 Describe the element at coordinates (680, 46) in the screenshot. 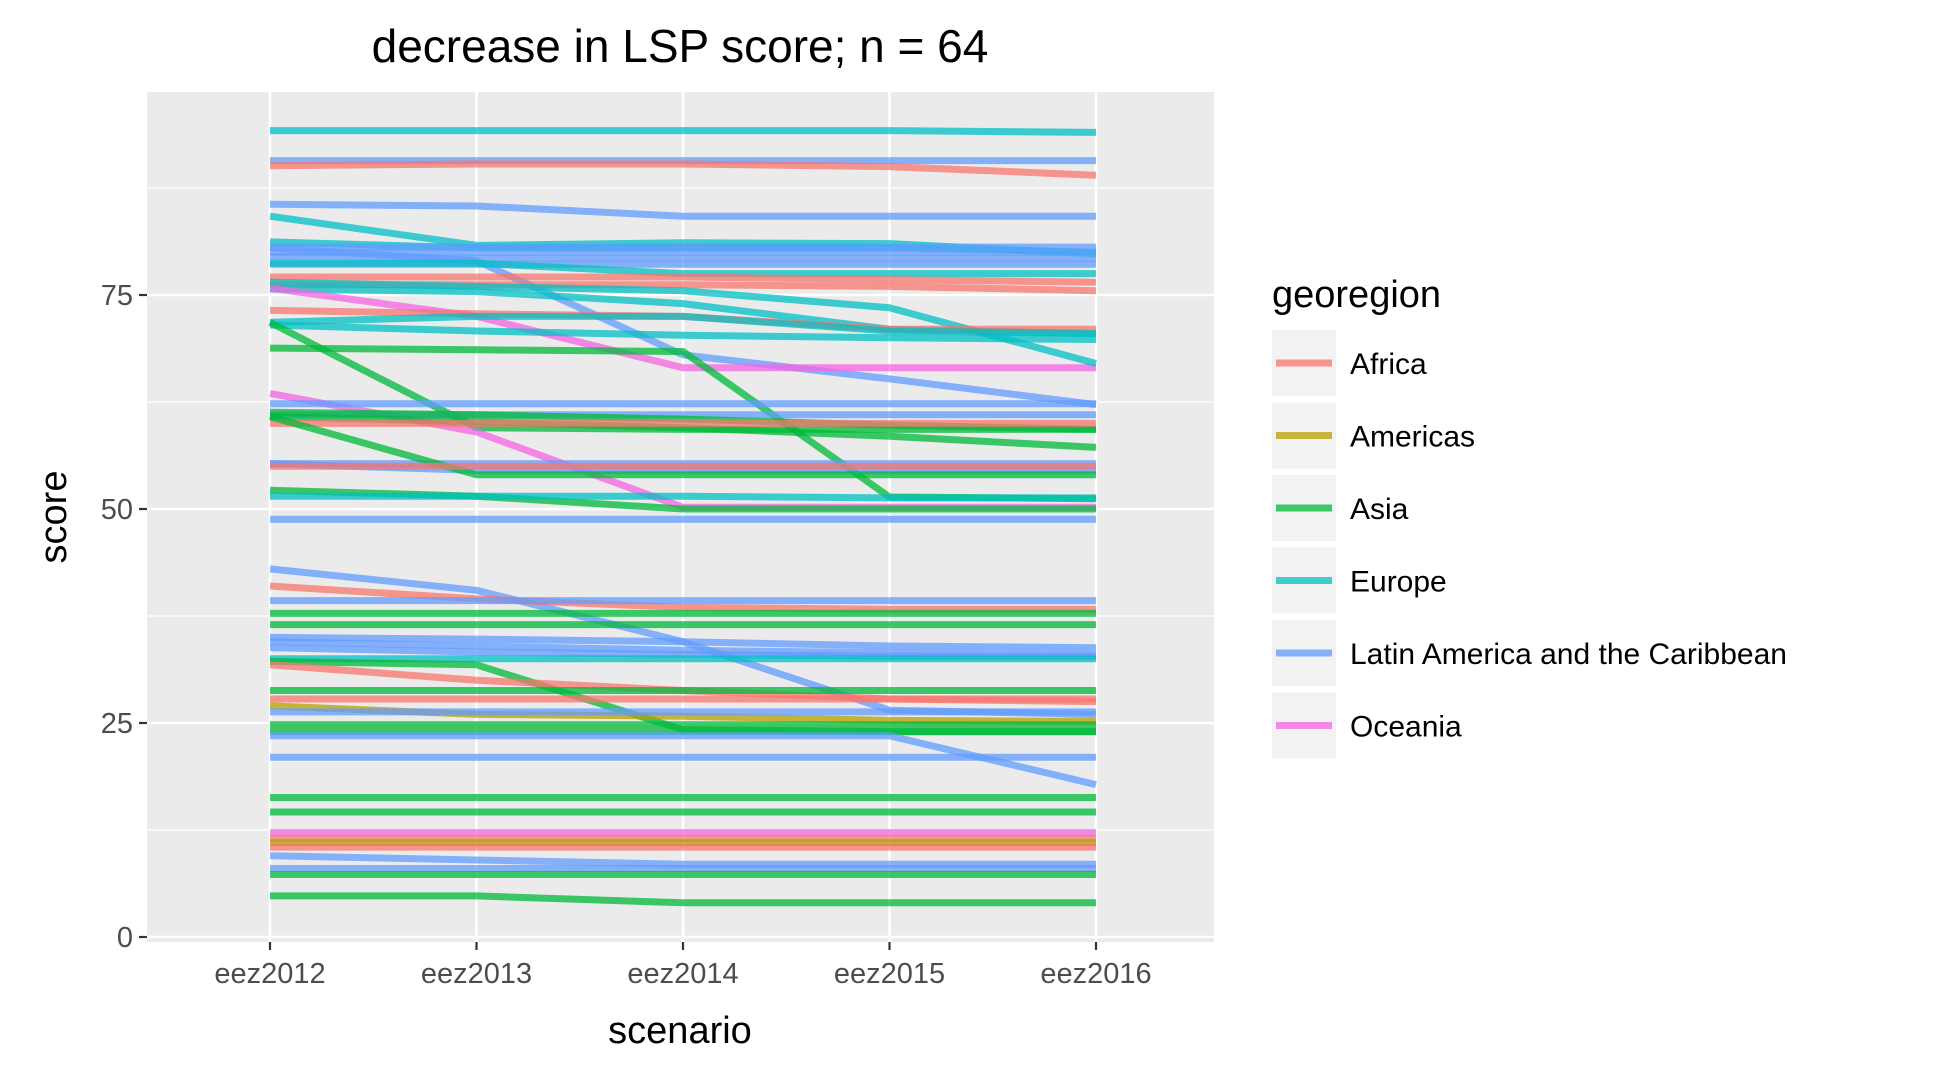

I see `chart-title: decrease in LSP score; n = 64` at that location.